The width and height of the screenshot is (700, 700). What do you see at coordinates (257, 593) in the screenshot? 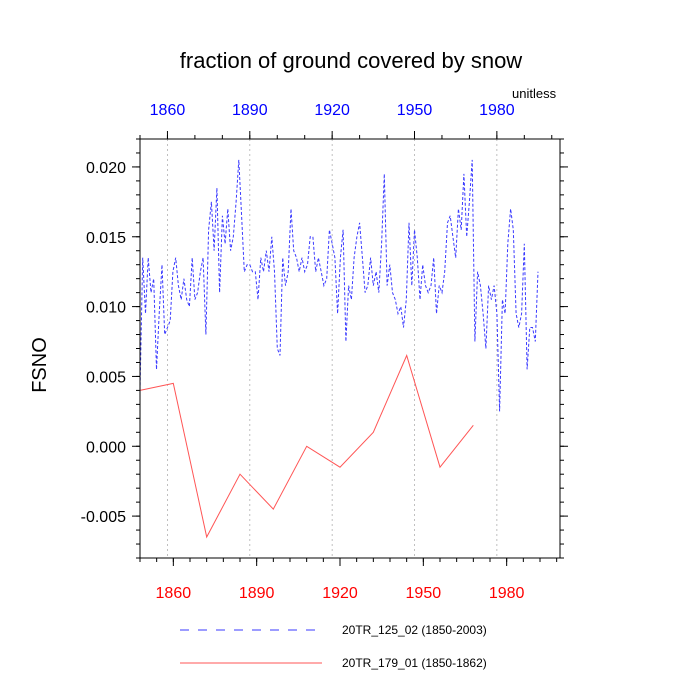
I see `bottom-tick-label-1: 1890` at bounding box center [257, 593].